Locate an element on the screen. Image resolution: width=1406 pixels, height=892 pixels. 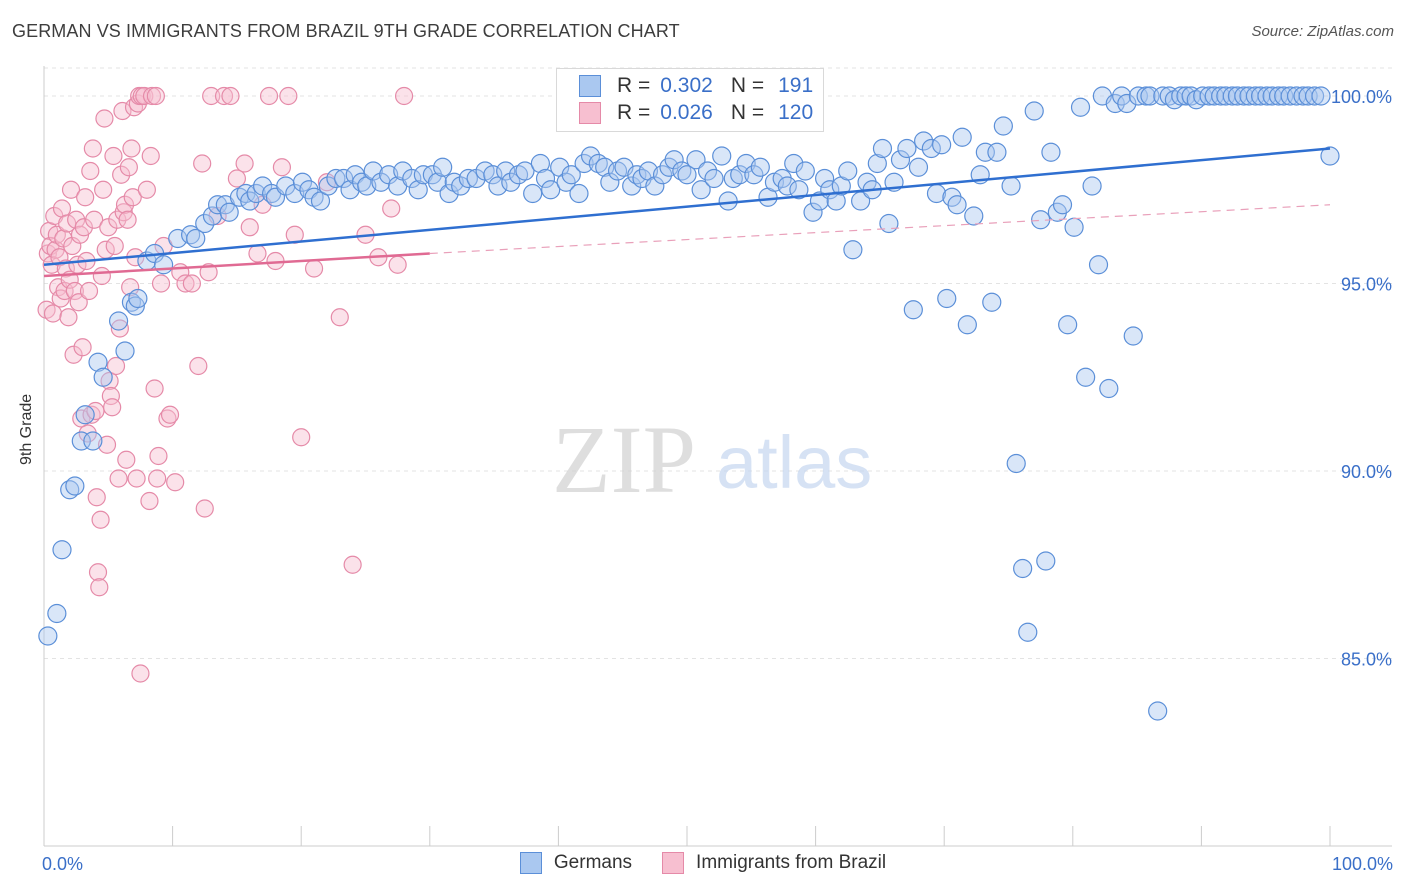
legend: R = 0.302 N = 191 R = 0.026 N = 120 is located at coordinates (690, 100).